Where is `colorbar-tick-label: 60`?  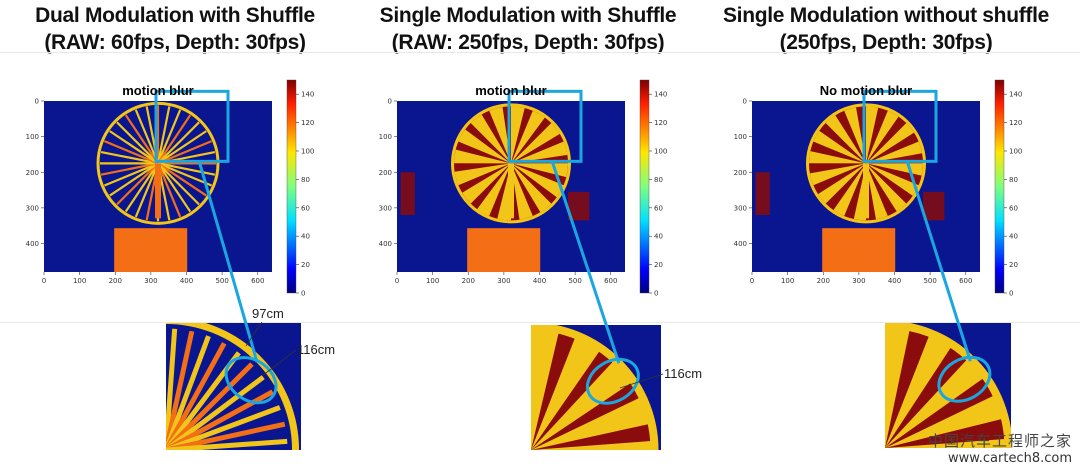 colorbar-tick-label: 60 is located at coordinates (305, 208).